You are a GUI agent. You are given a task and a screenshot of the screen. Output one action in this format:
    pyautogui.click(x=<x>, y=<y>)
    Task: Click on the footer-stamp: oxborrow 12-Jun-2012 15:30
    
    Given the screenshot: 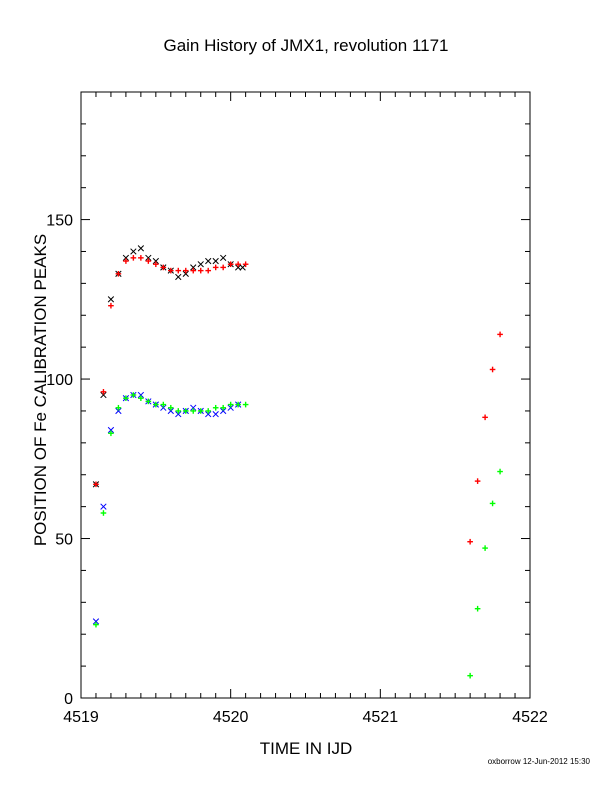 What is the action you would take?
    pyautogui.click(x=538, y=761)
    